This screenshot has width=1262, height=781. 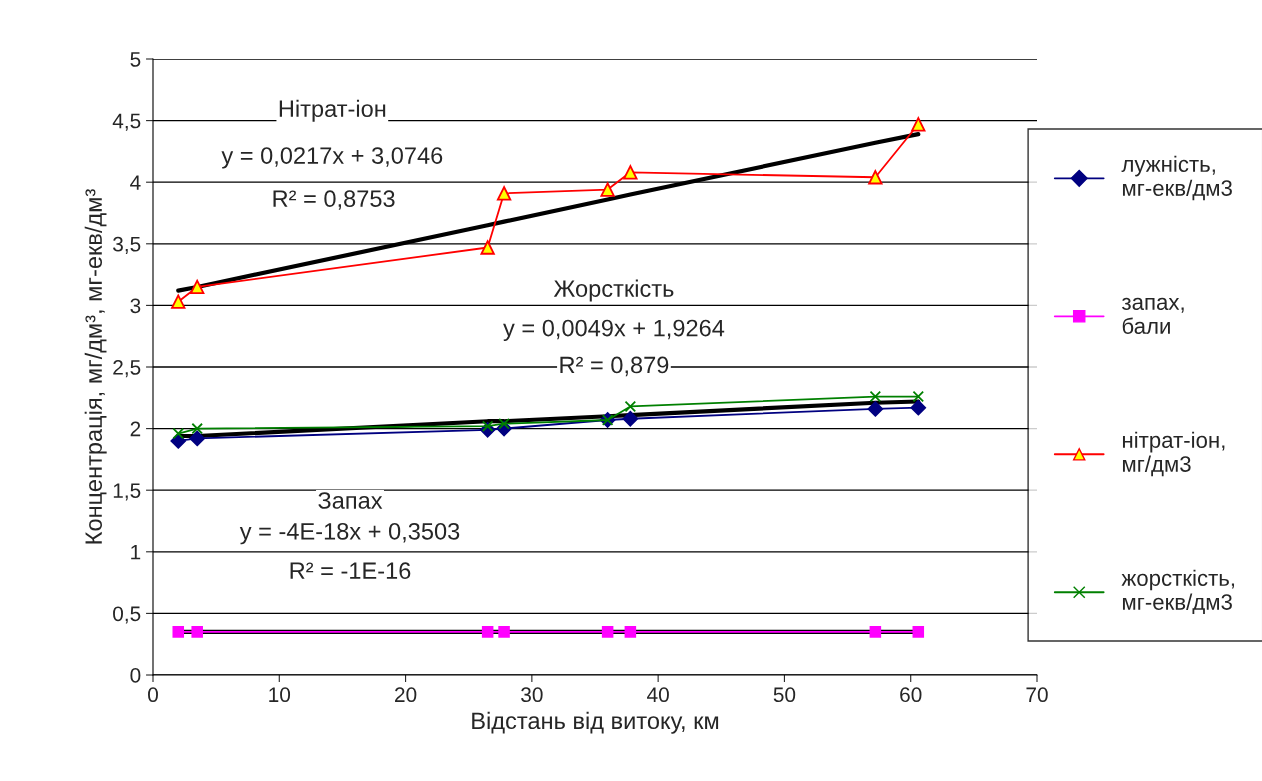 What do you see at coordinates (127, 369) in the screenshot?
I see `y-tick-label: 2,5` at bounding box center [127, 369].